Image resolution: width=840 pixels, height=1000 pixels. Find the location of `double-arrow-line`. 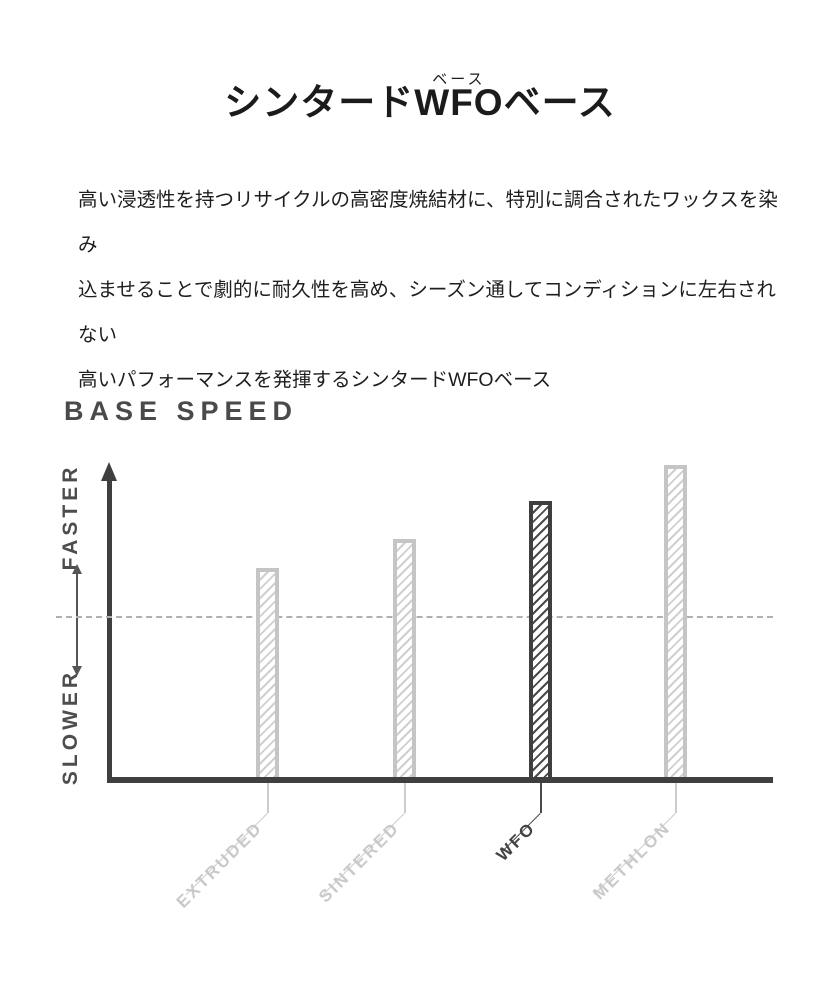

double-arrow-line is located at coordinates (77, 620).